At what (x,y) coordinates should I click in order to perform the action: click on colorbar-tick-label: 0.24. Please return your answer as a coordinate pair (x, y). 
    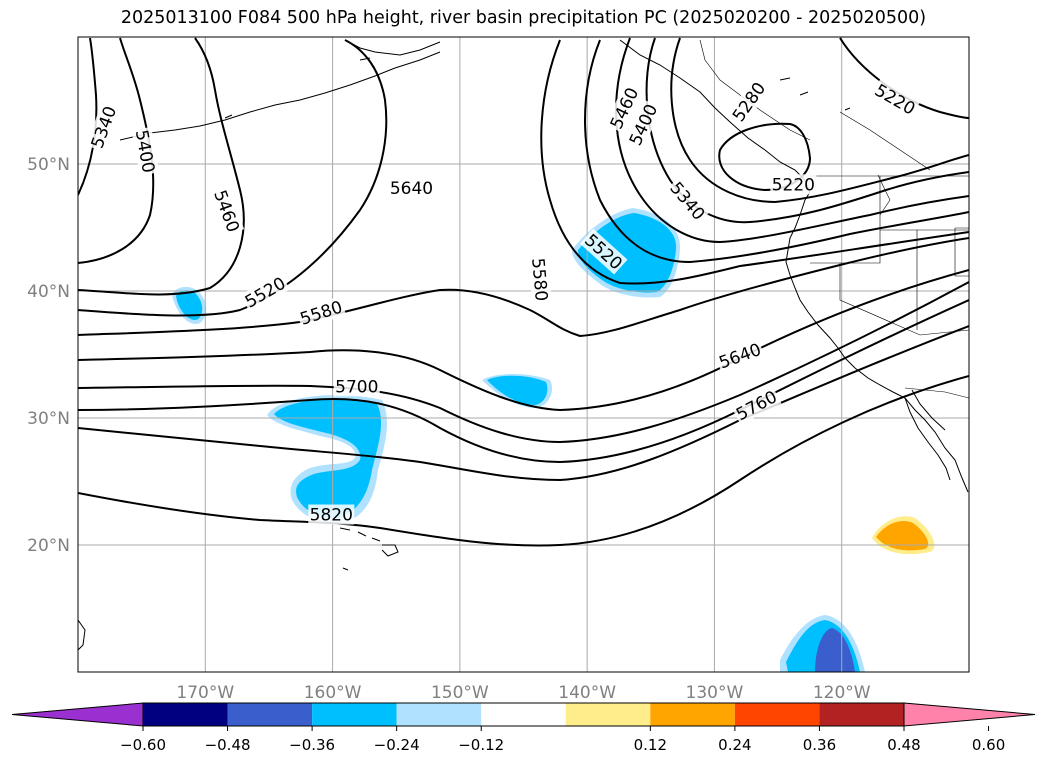
    Looking at the image, I should click on (734, 745).